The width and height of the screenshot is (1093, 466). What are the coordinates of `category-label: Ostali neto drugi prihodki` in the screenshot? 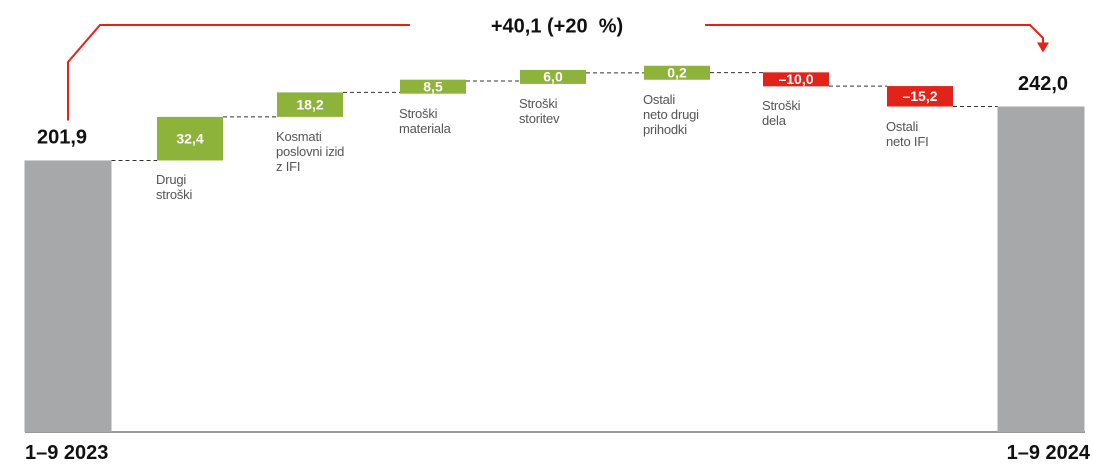 It's located at (671, 114).